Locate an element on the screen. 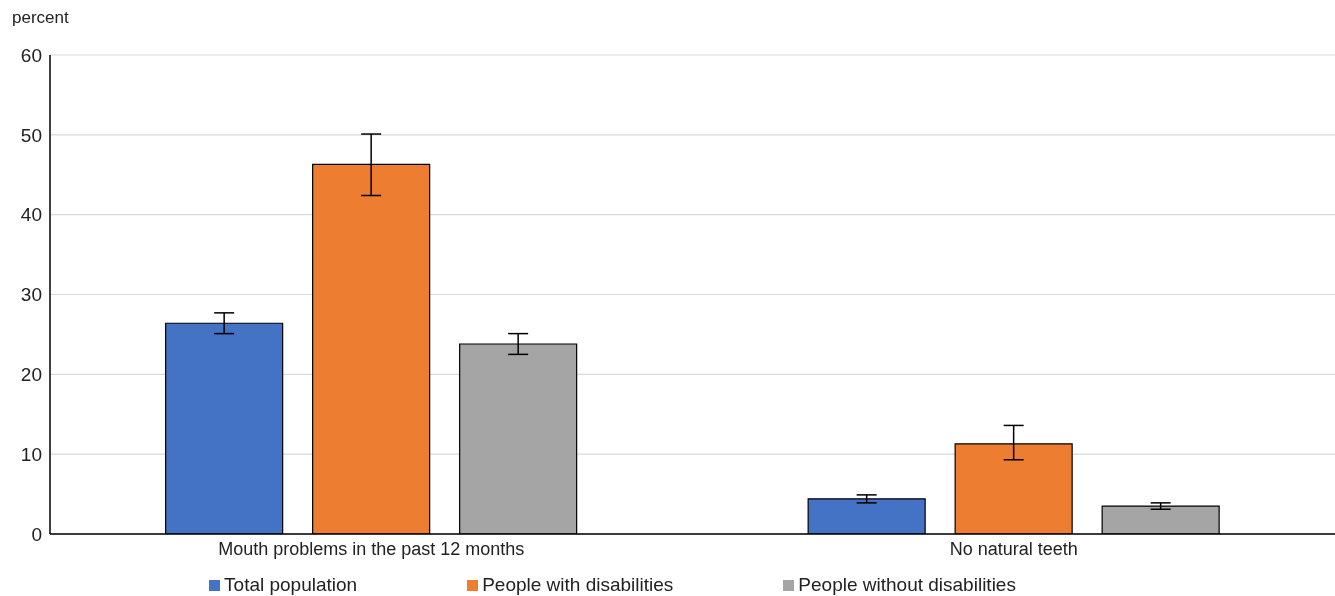 The image size is (1335, 596). x-tick-label: Mouth problems in the past 12 months is located at coordinates (371, 548).